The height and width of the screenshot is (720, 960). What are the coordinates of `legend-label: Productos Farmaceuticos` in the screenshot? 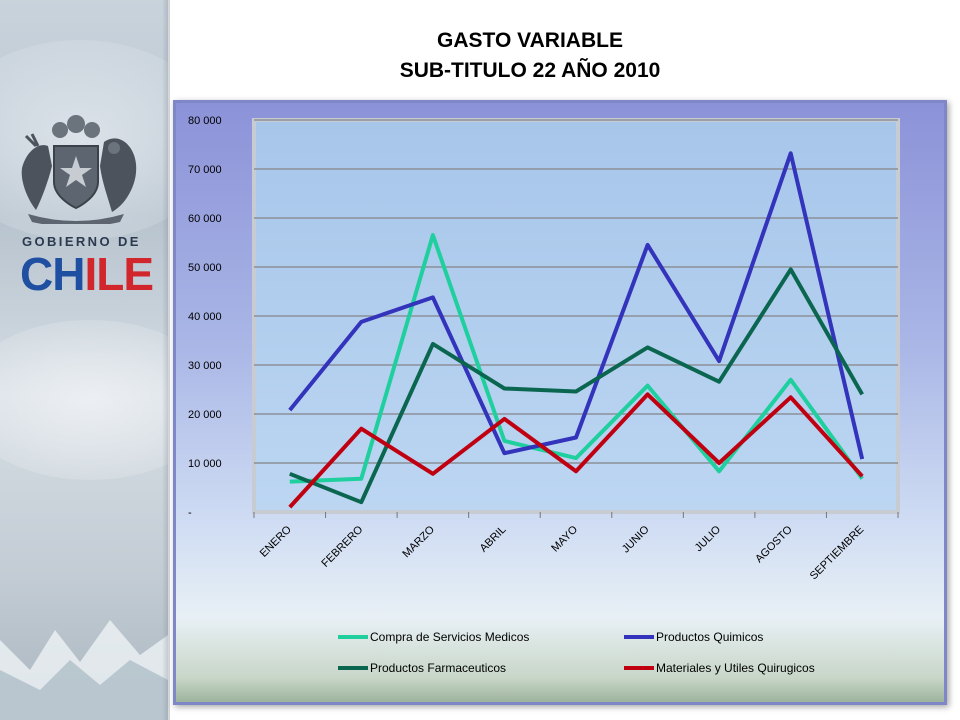 It's located at (438, 668).